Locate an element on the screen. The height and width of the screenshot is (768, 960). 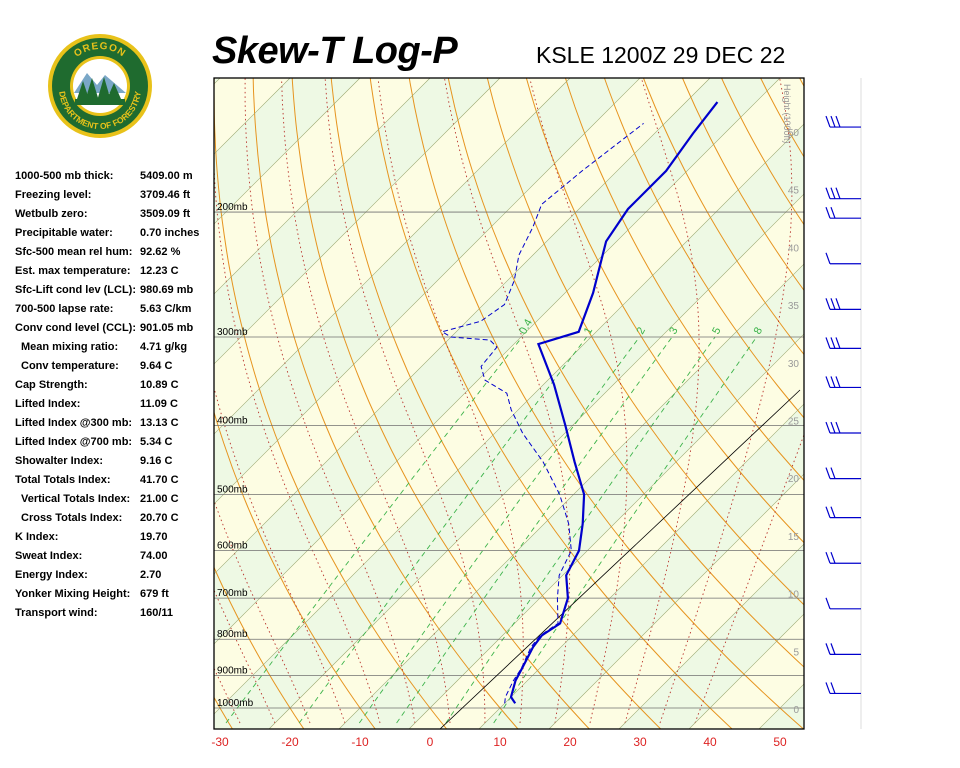
stat-label: Conv cond level (CCL): is located at coordinates (76, 328).